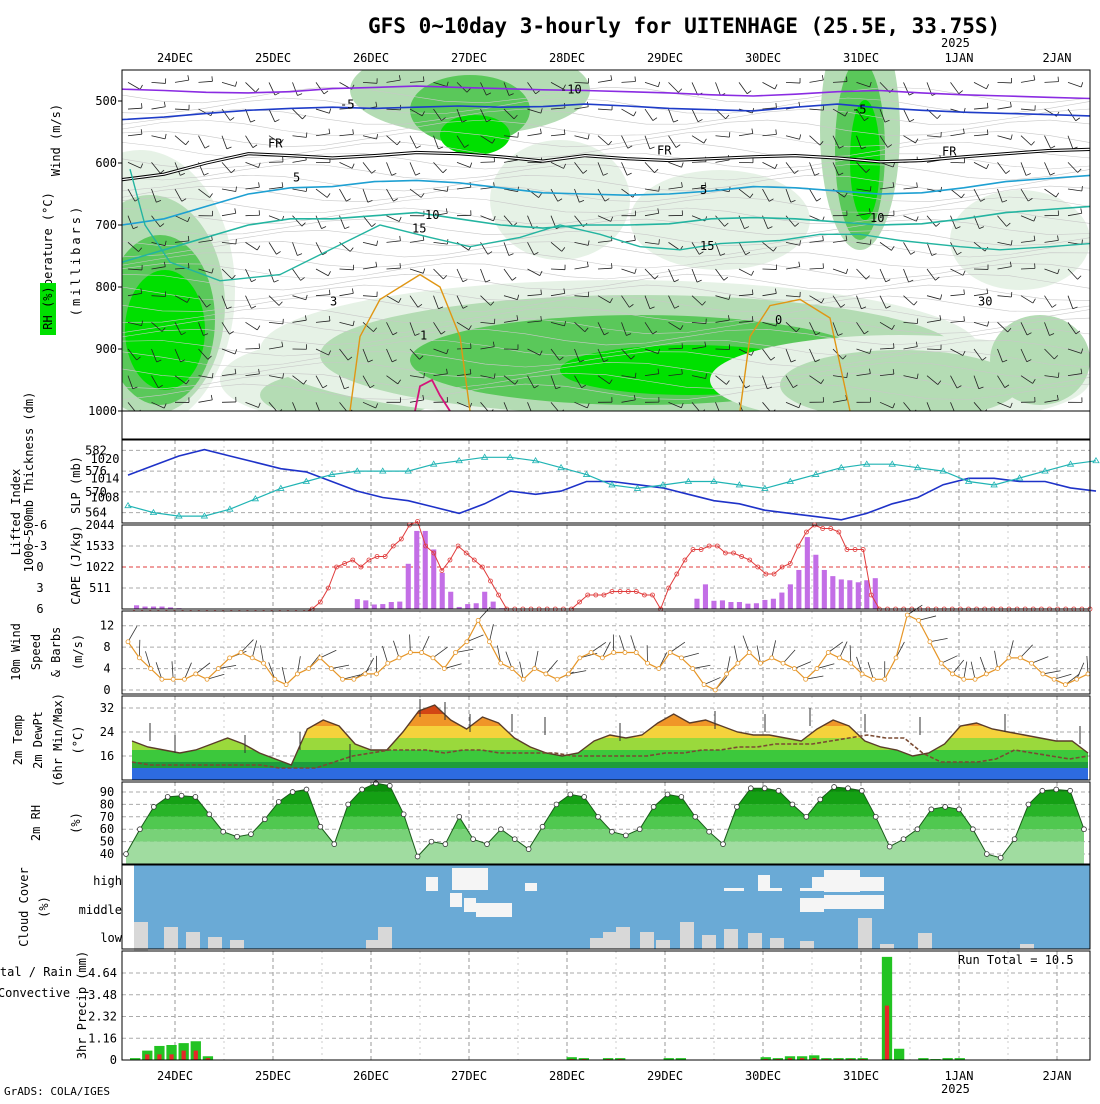 The height and width of the screenshot is (1104, 1100). Describe the element at coordinates (102, 411) in the screenshot. I see `upper-ytick-label: 1000` at that location.